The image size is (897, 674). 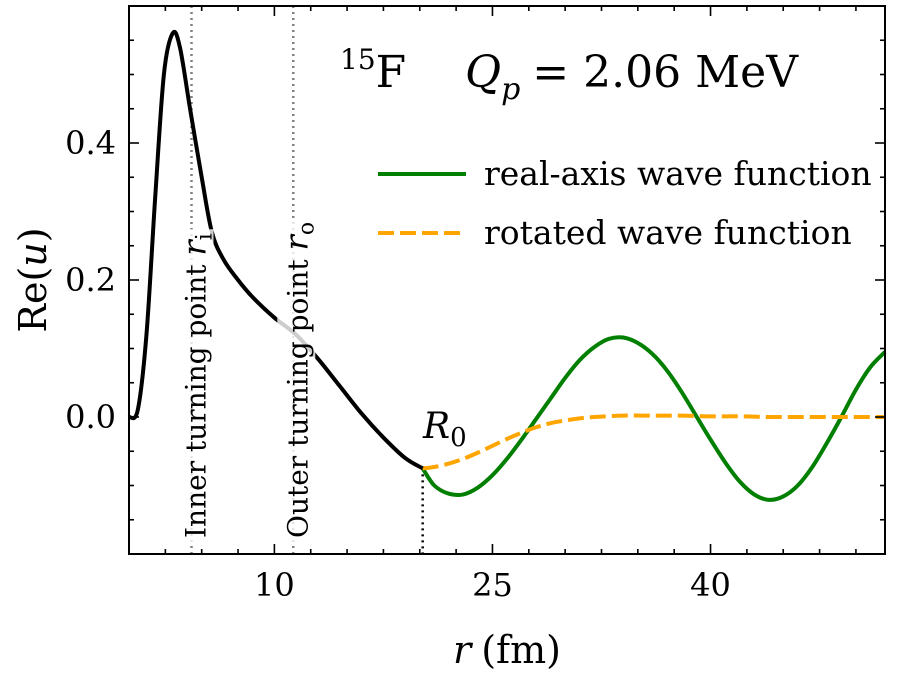 I want to click on y-axis-label-prefix: Re(, so click(x=33, y=300).